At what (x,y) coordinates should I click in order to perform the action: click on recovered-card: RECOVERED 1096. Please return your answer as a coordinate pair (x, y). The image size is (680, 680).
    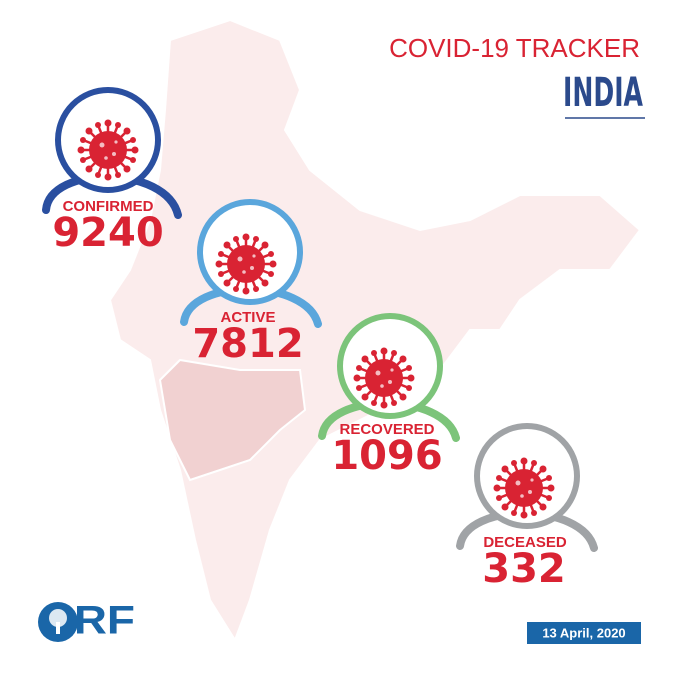
    Looking at the image, I should click on (389, 396).